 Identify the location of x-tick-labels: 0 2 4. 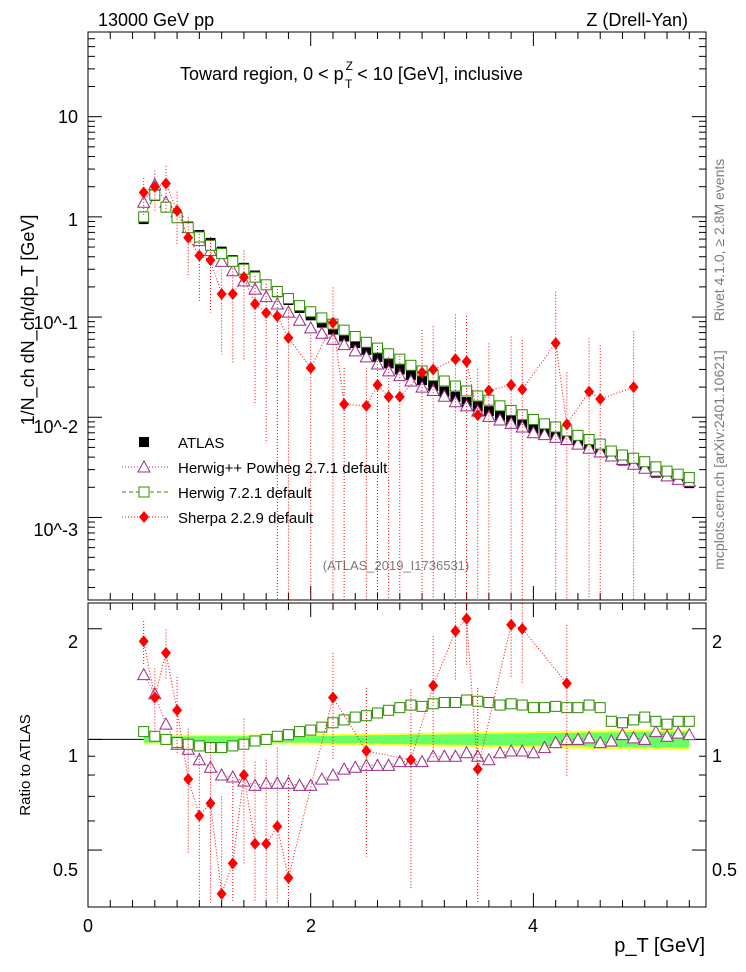
(310, 926).